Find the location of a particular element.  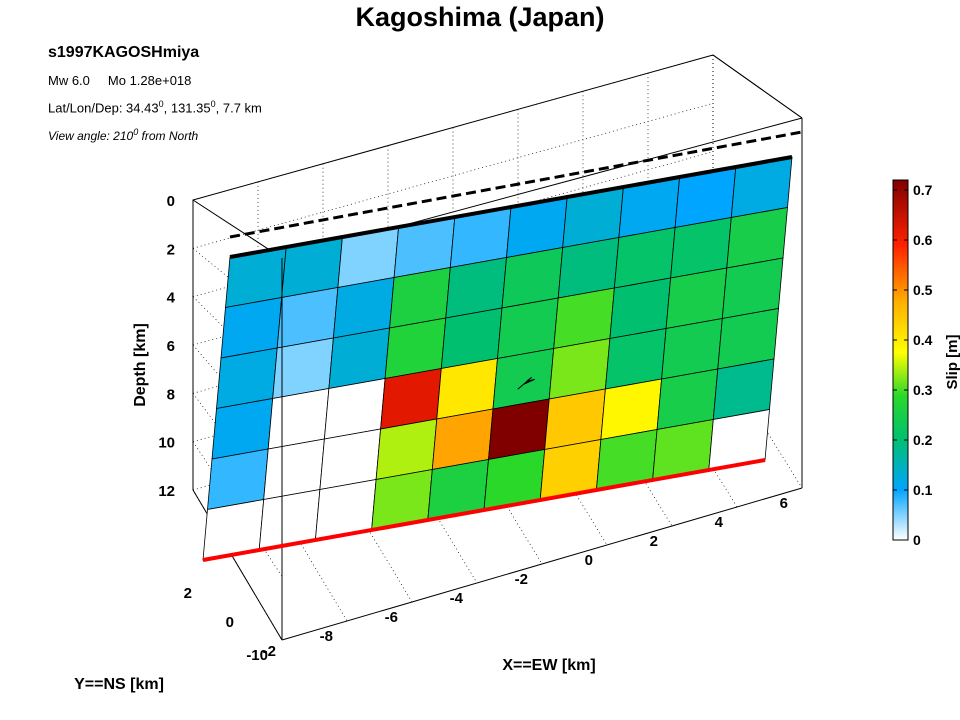

z-tick-label: 0 is located at coordinates (171, 201).